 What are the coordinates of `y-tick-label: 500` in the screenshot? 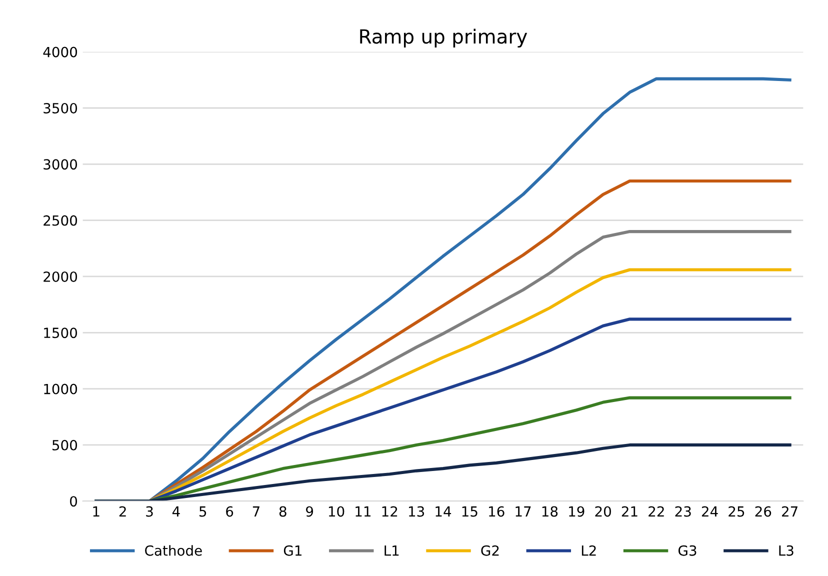 It's located at (65, 445).